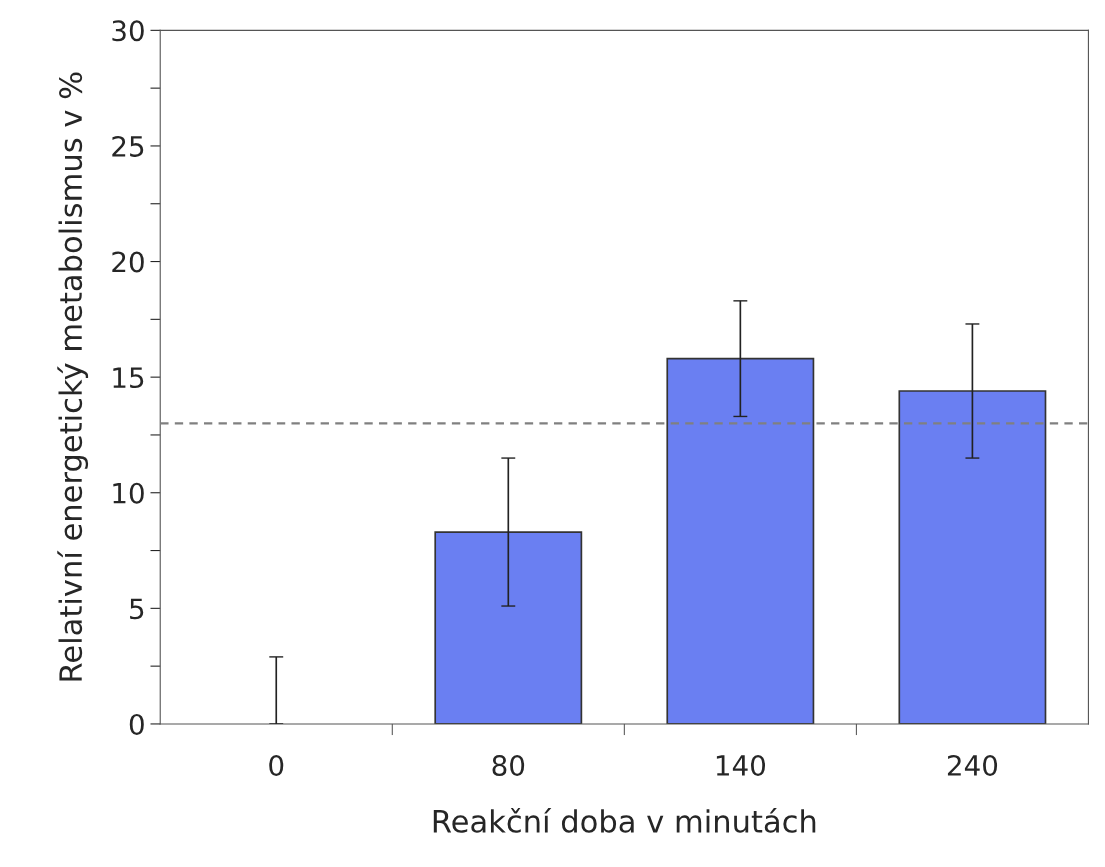 The width and height of the screenshot is (1105, 867). I want to click on x-tick-label: 140, so click(741, 765).